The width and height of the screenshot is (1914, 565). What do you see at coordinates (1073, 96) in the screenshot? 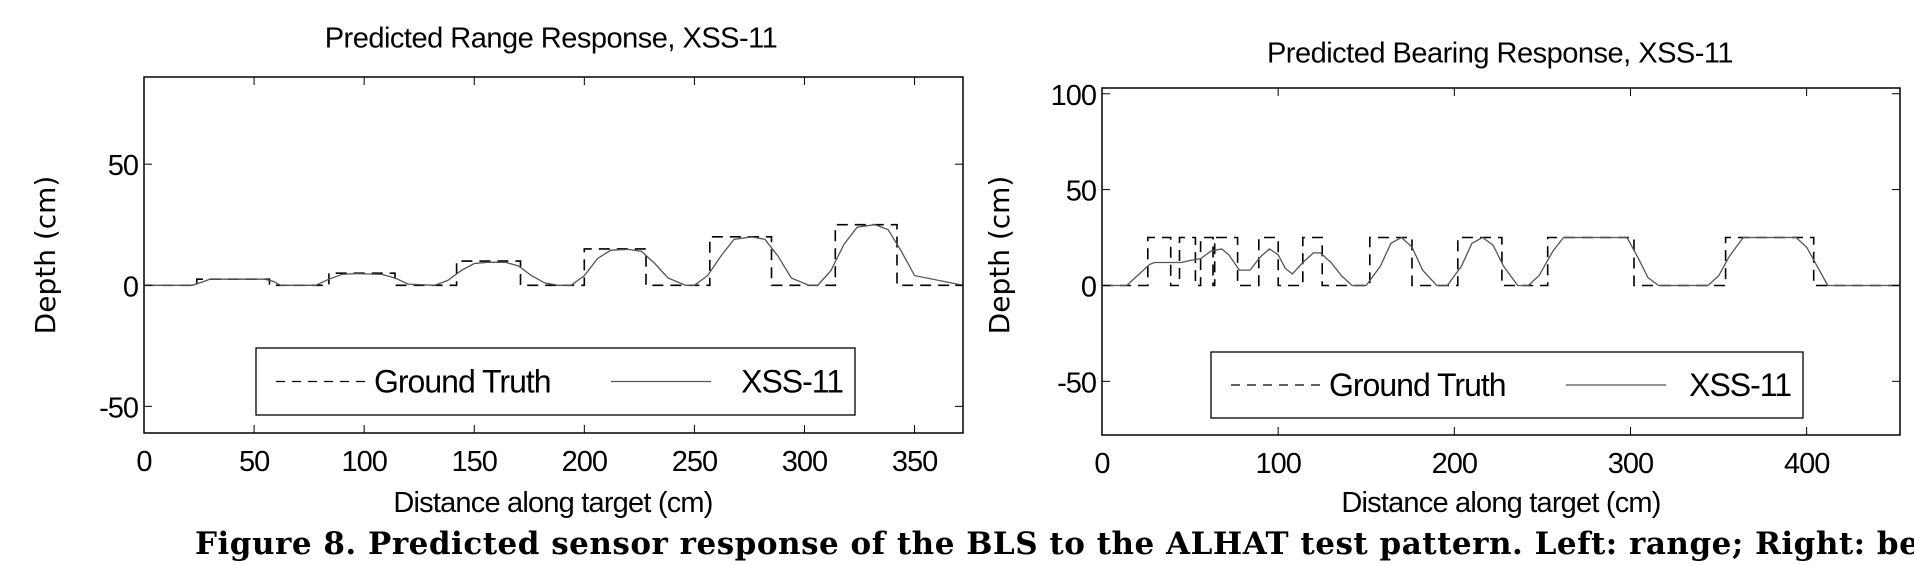
I see `y-tick-label: 100` at bounding box center [1073, 96].